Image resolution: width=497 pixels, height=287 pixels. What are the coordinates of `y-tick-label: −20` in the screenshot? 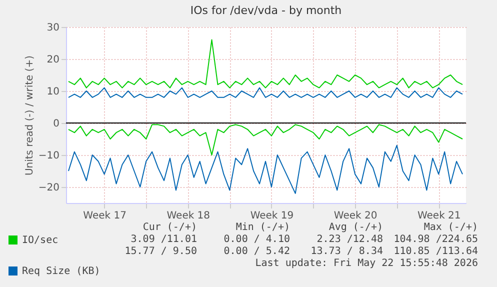 It's located at (49, 188).